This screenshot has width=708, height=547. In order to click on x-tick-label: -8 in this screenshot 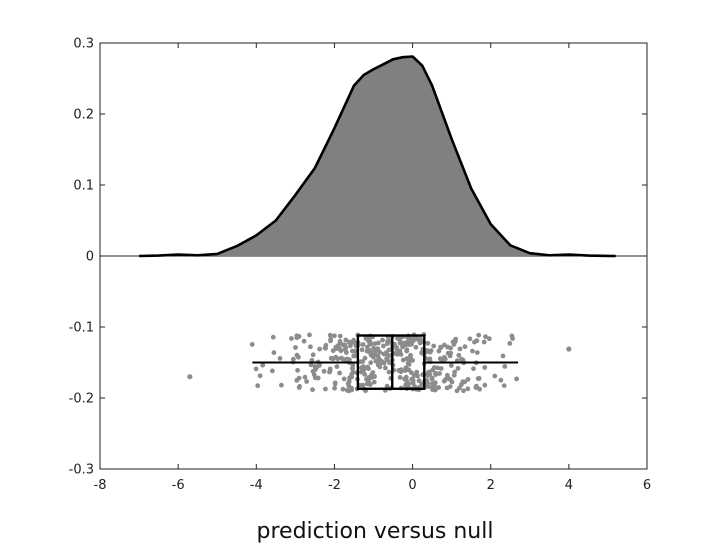, I will do `click(100, 485)`.